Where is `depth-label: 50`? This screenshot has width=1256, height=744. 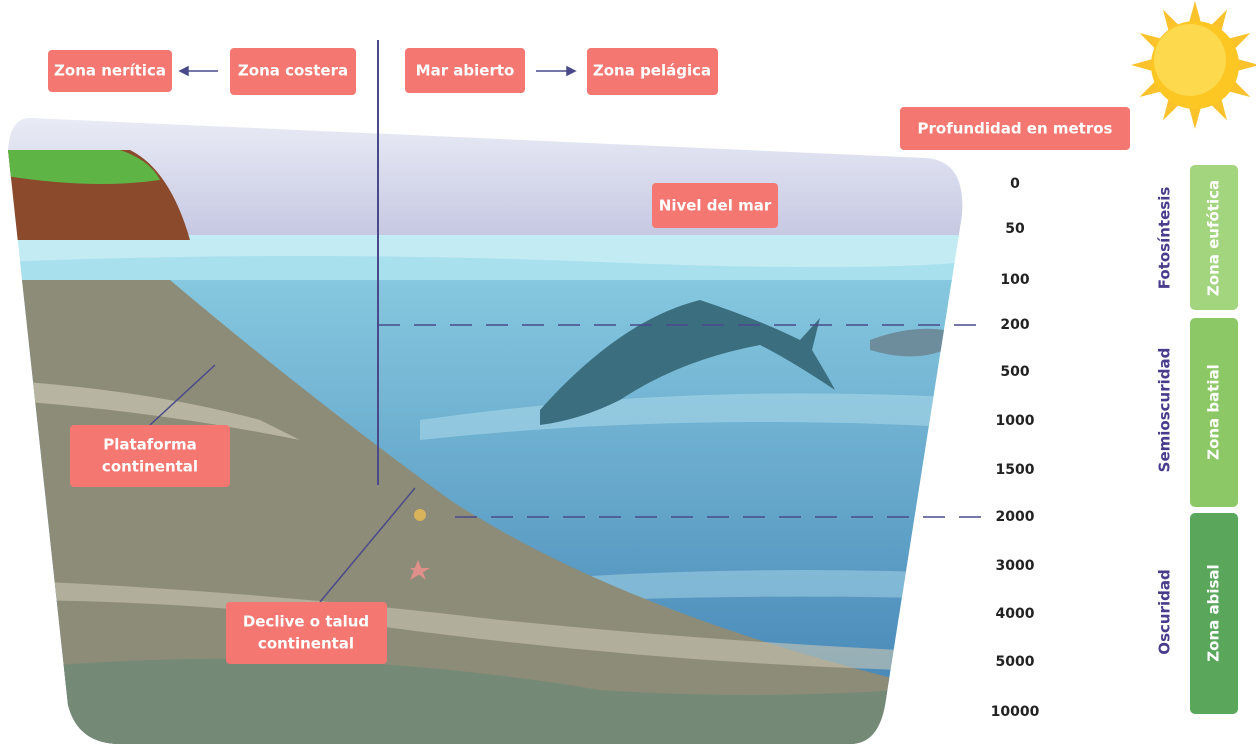 depth-label: 50 is located at coordinates (1015, 229).